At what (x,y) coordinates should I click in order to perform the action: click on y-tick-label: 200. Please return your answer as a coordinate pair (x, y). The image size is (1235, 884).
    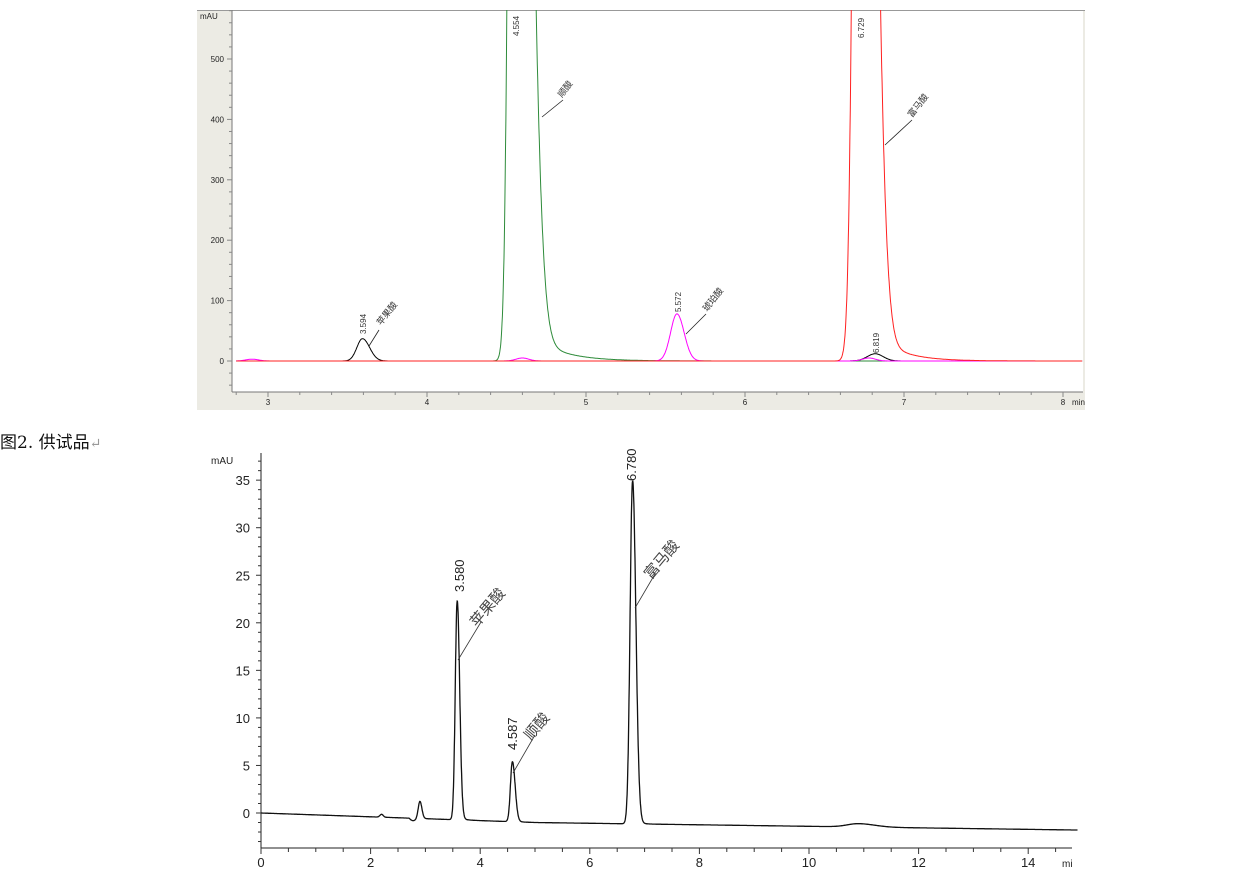
    Looking at the image, I should click on (218, 240).